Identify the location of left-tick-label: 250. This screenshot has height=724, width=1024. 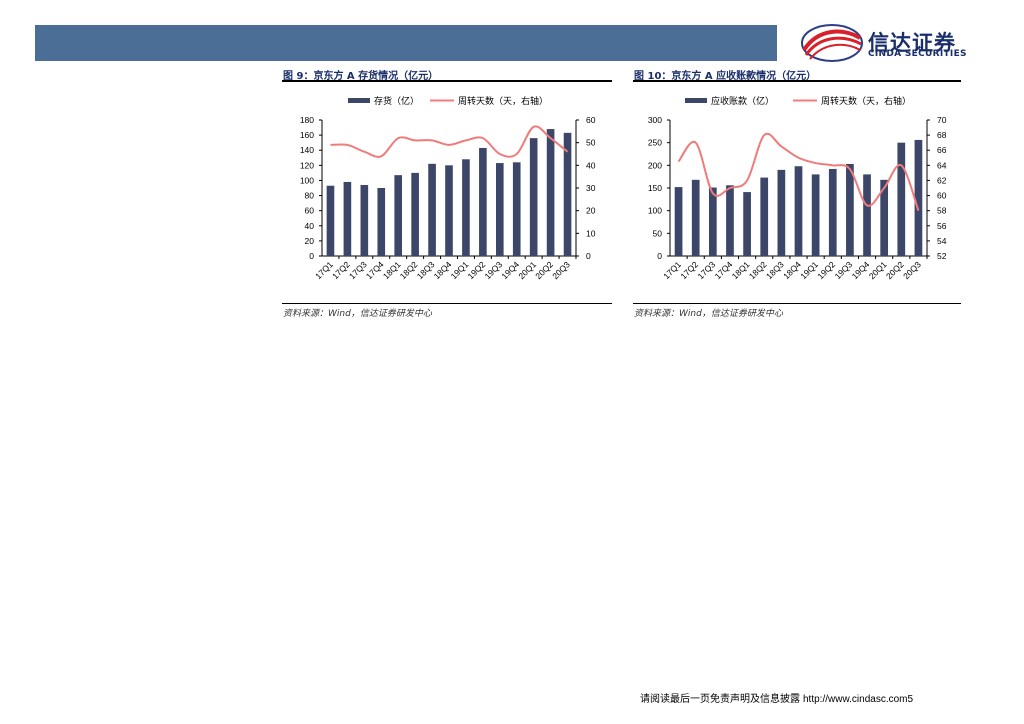
(655, 143).